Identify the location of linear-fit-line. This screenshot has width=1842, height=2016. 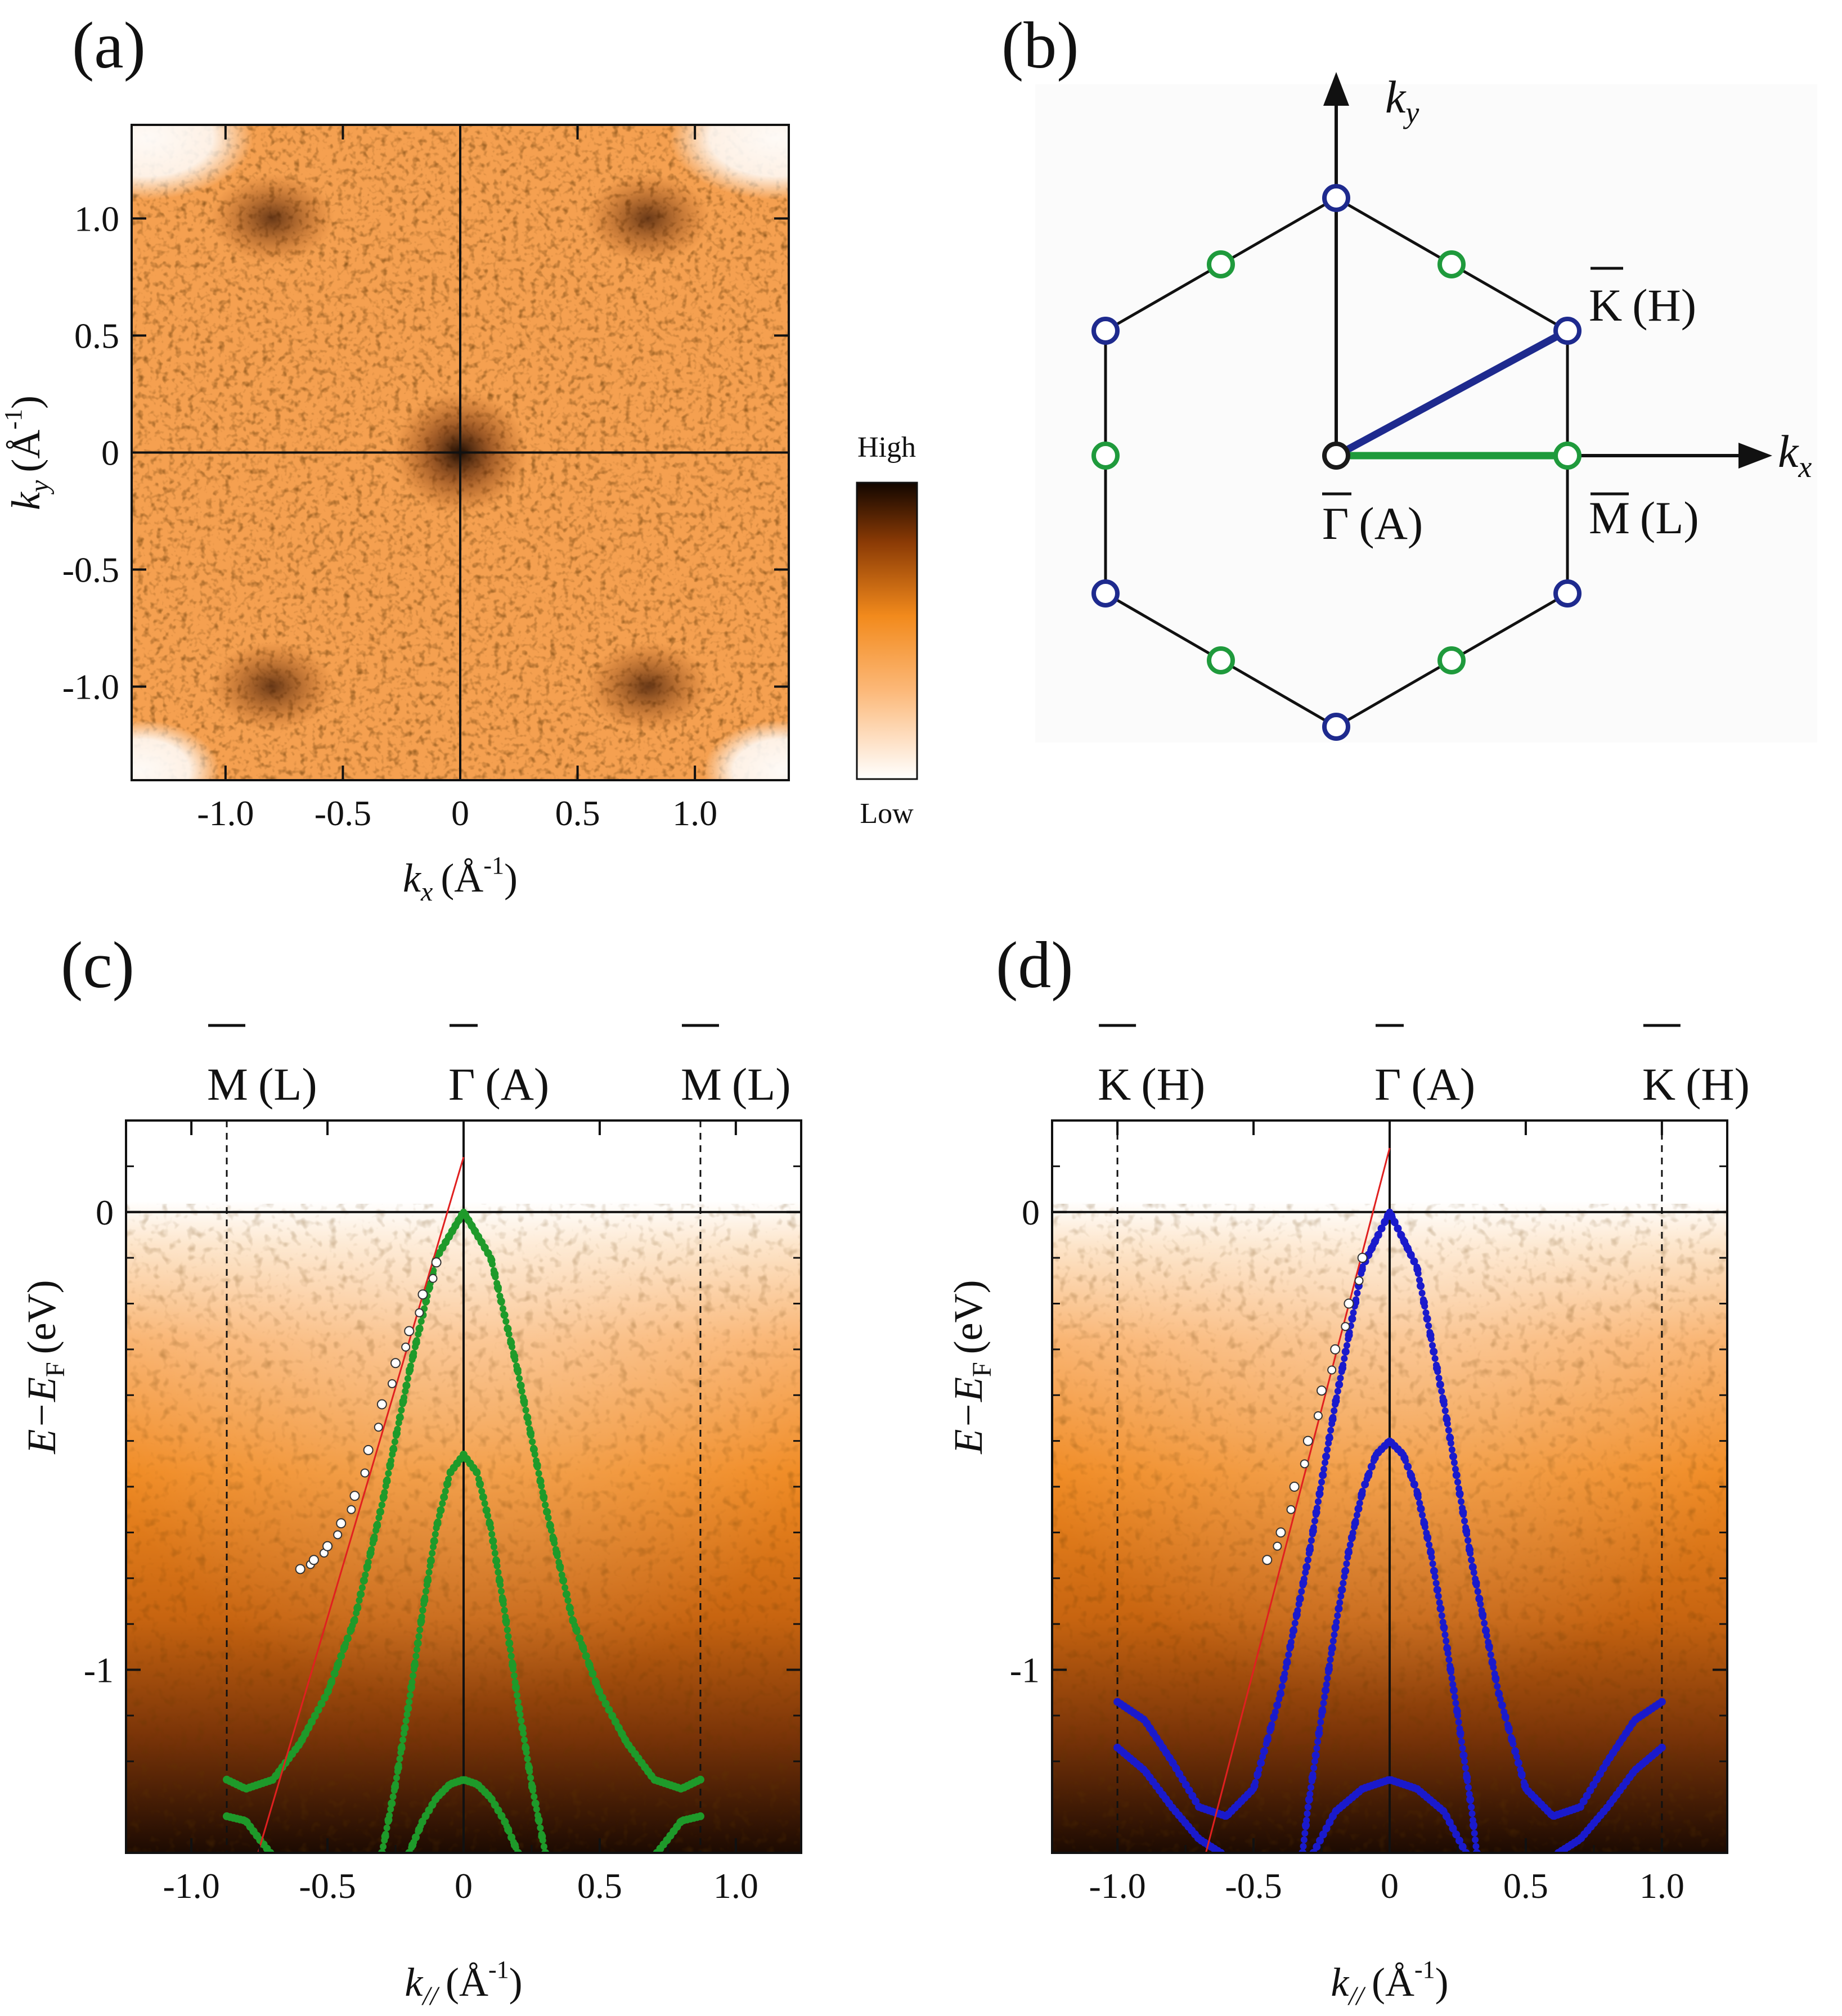
(1298, 1500).